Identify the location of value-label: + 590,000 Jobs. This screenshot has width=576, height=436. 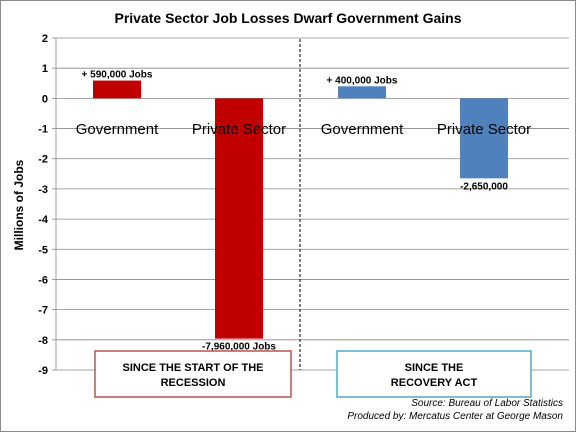
(117, 75).